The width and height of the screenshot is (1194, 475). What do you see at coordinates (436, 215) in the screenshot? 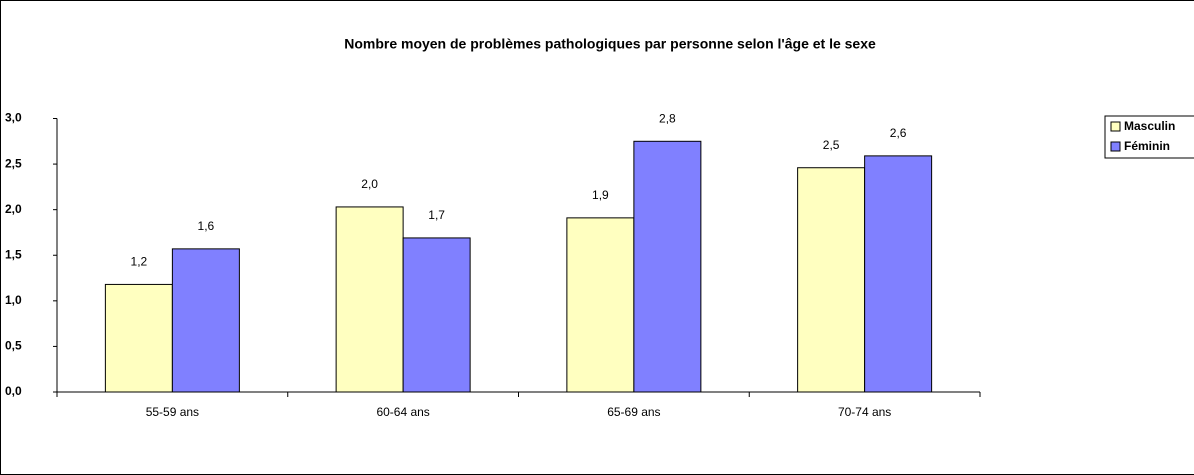
I see `data-label: 1,7` at bounding box center [436, 215].